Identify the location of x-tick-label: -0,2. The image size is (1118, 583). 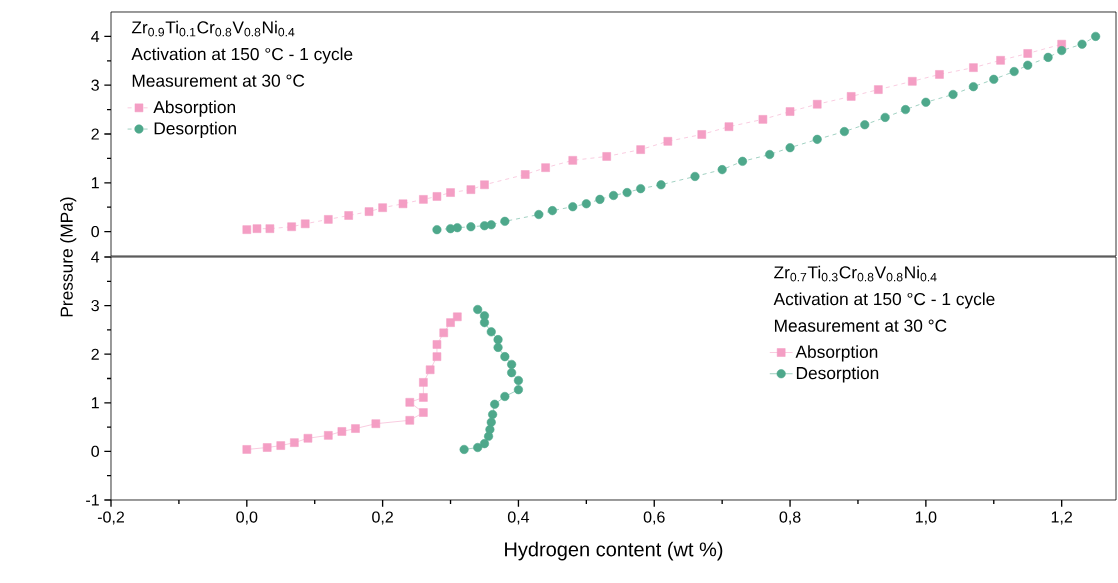
(110, 518).